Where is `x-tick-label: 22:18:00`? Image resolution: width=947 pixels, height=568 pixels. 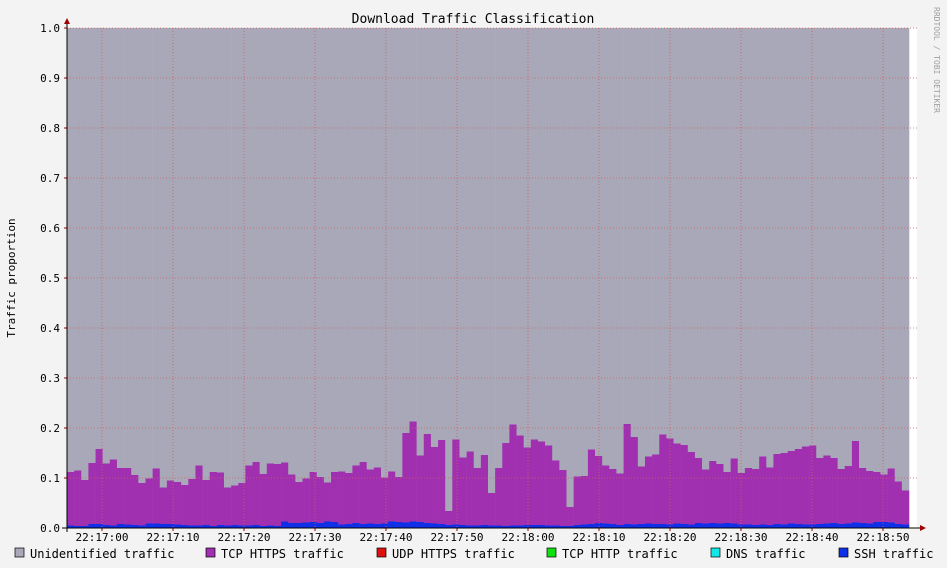 x-tick-label: 22:18:00 is located at coordinates (528, 537).